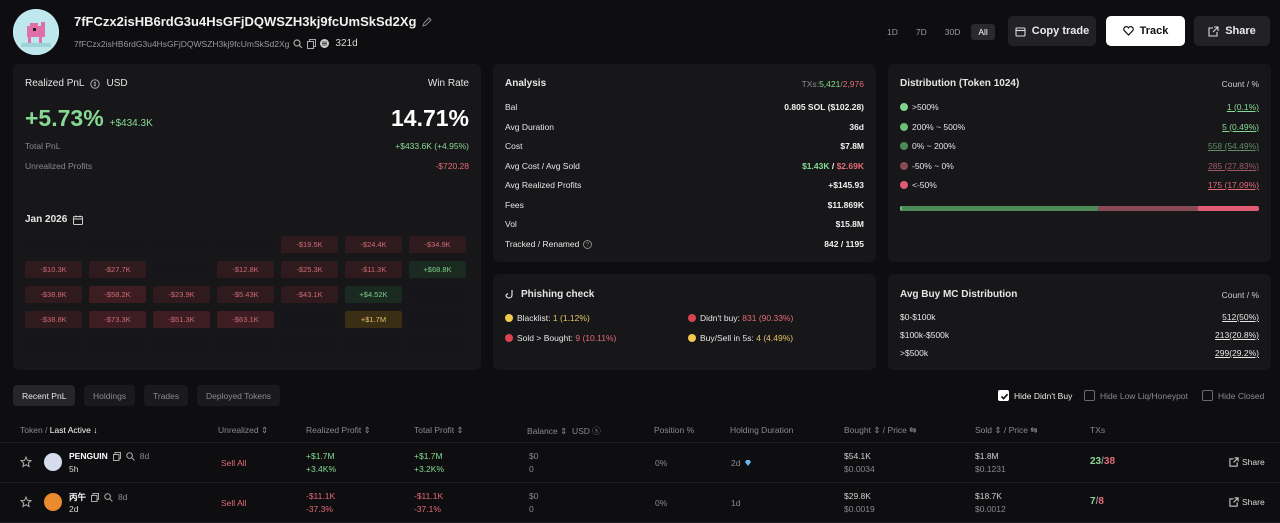 The height and width of the screenshot is (523, 1280). I want to click on balance-usd: $0, so click(533, 456).